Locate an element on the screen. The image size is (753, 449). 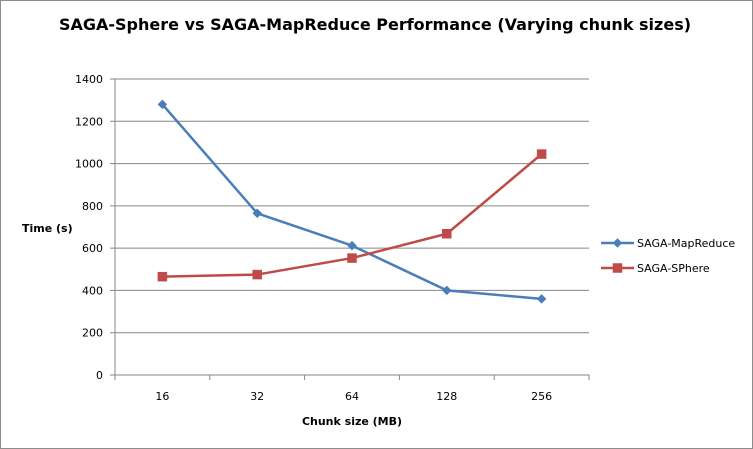
x-tick-label: 32 is located at coordinates (257, 396).